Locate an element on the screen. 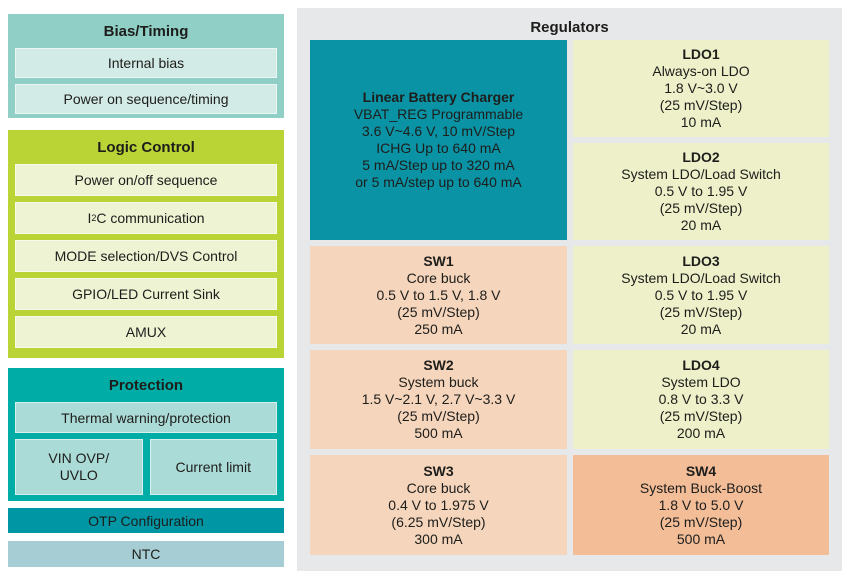 This screenshot has height=579, width=850. ldo1-line: 1.8 V~3.0 V is located at coordinates (701, 88).